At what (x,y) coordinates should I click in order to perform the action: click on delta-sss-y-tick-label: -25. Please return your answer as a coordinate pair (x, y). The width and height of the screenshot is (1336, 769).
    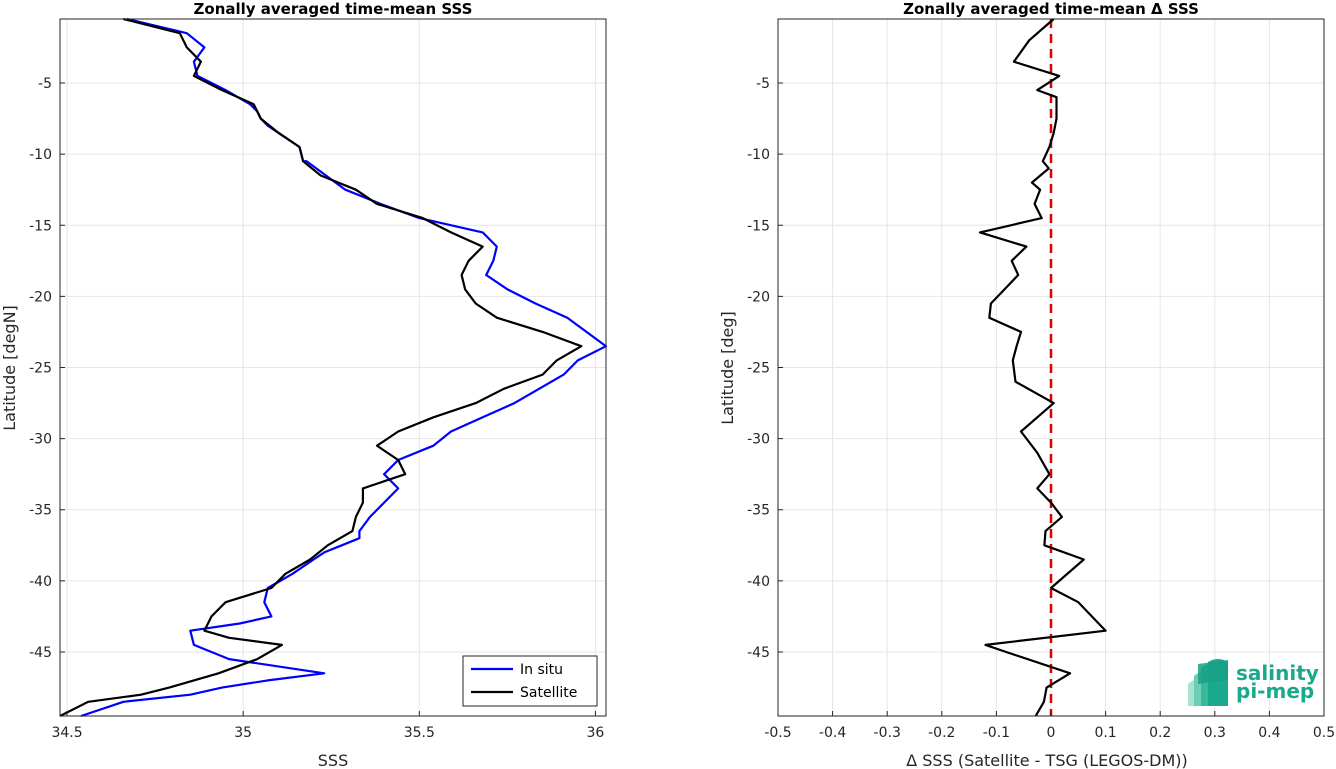
    Looking at the image, I should click on (758, 369).